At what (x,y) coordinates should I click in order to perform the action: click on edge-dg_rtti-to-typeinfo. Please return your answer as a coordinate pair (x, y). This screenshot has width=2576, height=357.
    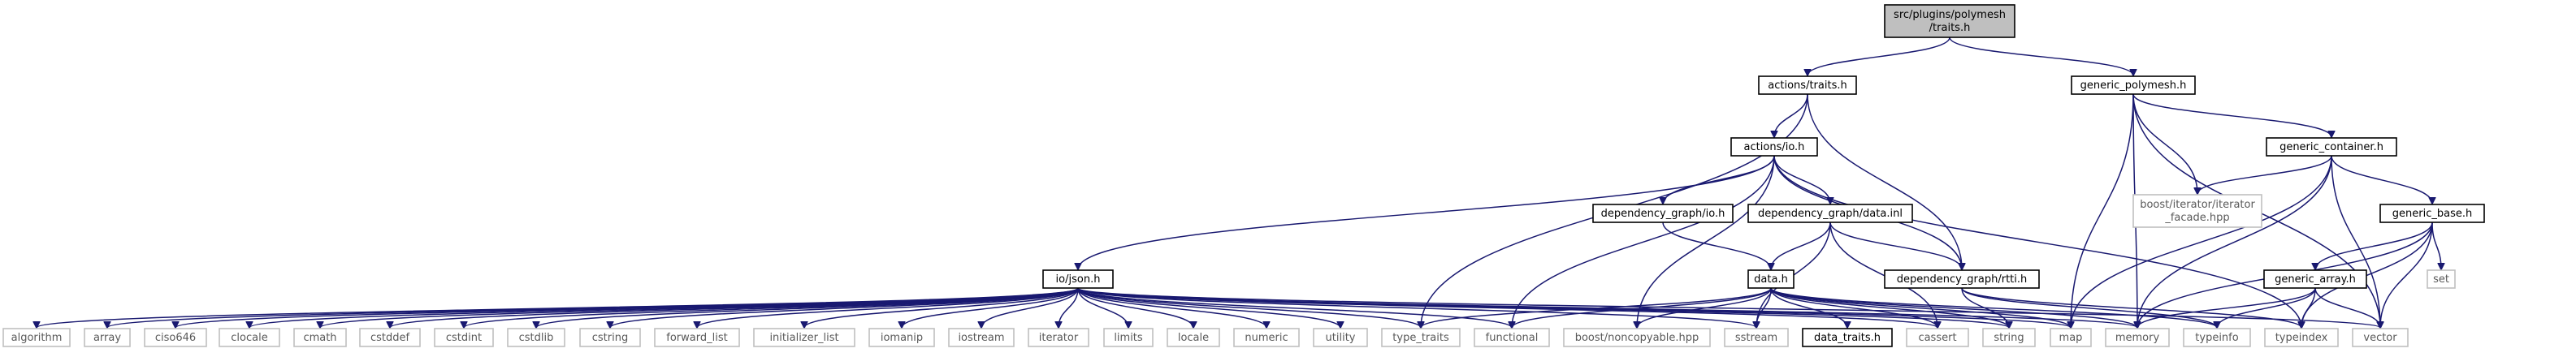
    Looking at the image, I should click on (2089, 308).